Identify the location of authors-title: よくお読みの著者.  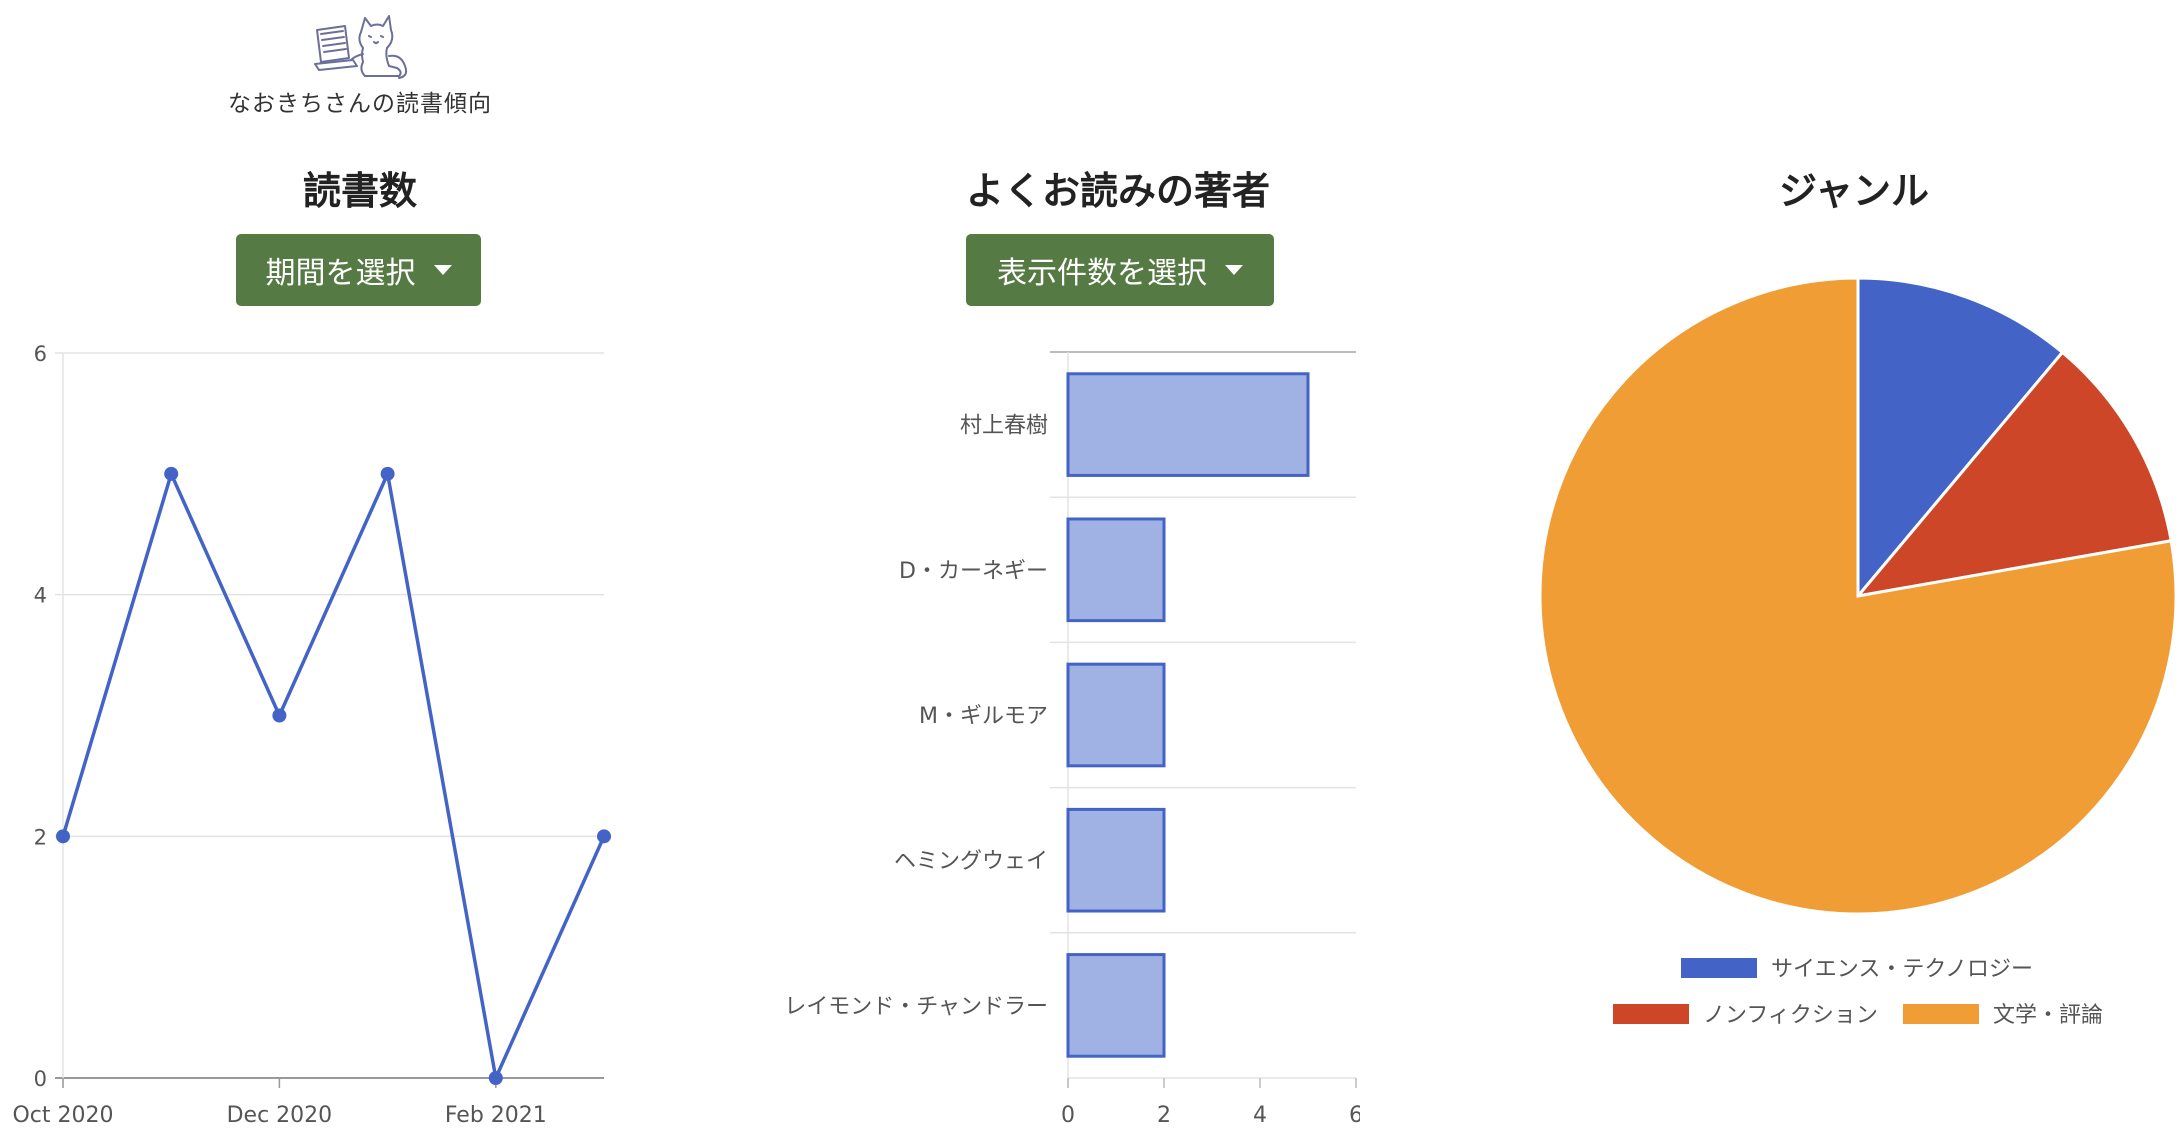
(1117, 190).